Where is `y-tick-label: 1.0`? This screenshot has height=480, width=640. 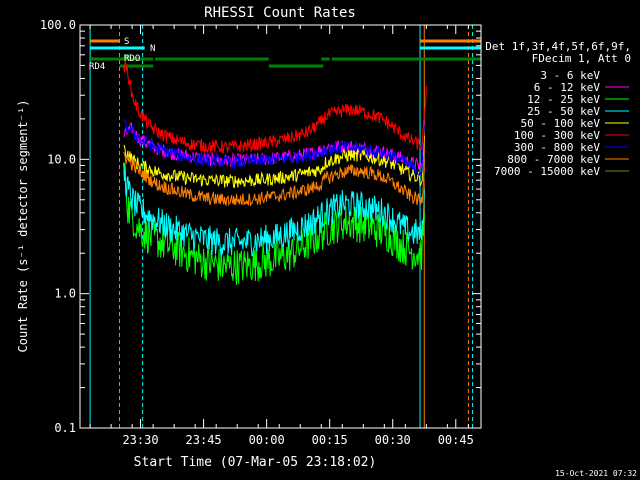
y-tick-label: 1.0 is located at coordinates (65, 294).